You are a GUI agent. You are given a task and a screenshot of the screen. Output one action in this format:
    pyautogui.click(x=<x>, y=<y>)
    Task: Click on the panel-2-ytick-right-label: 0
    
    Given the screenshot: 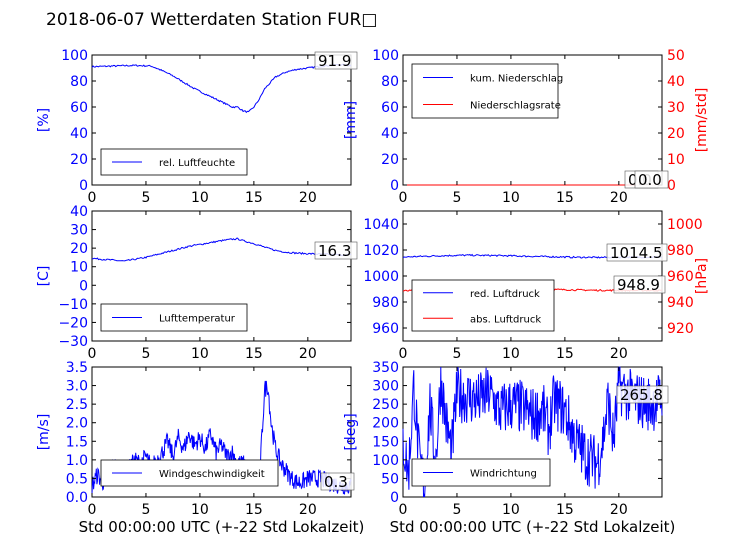 What is the action you would take?
    pyautogui.click(x=671, y=186)
    